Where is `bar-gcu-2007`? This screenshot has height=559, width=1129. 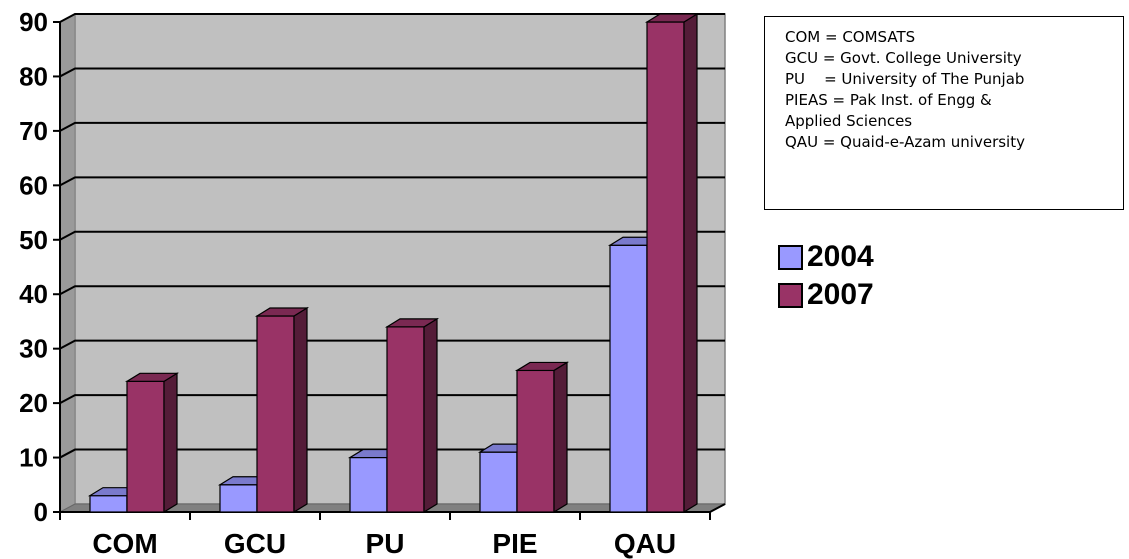
bar-gcu-2007 is located at coordinates (282, 410).